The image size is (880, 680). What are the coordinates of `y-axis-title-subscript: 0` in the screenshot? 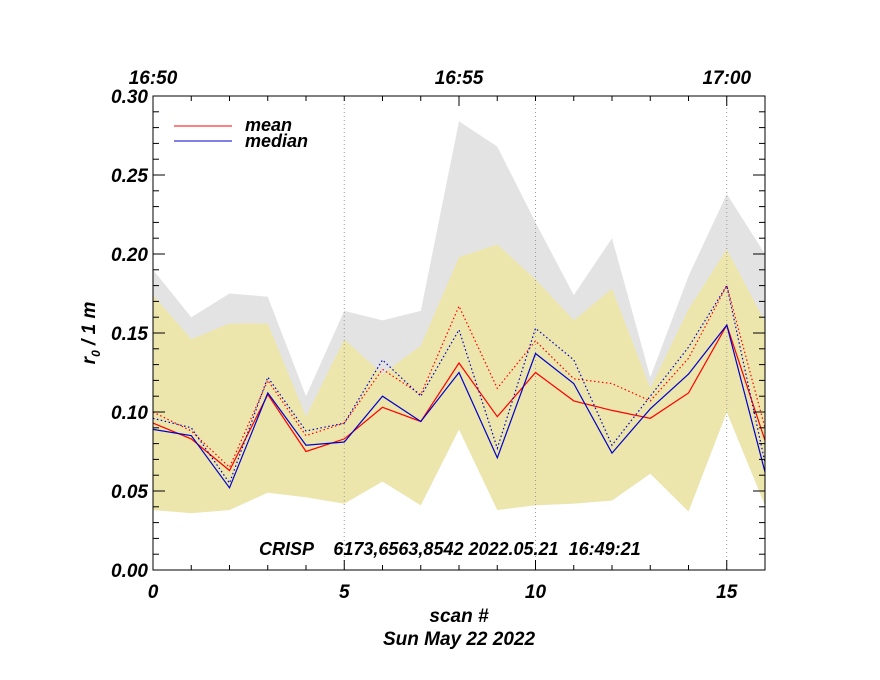 It's located at (96, 353).